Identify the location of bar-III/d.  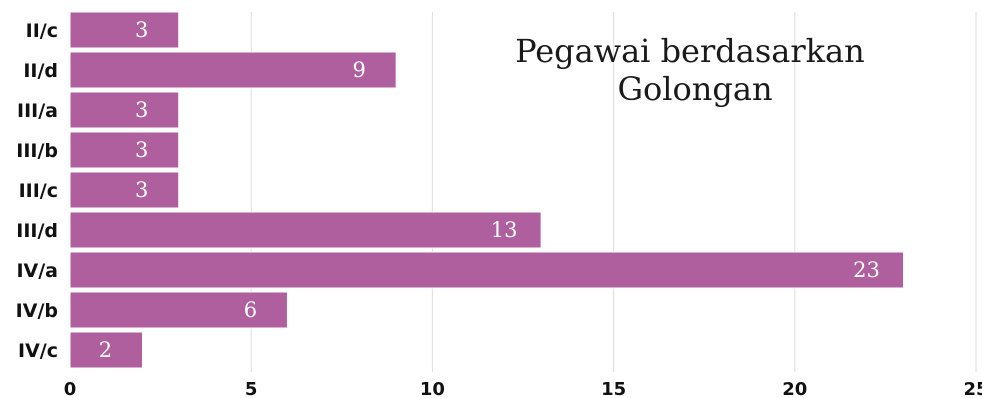
(305, 230).